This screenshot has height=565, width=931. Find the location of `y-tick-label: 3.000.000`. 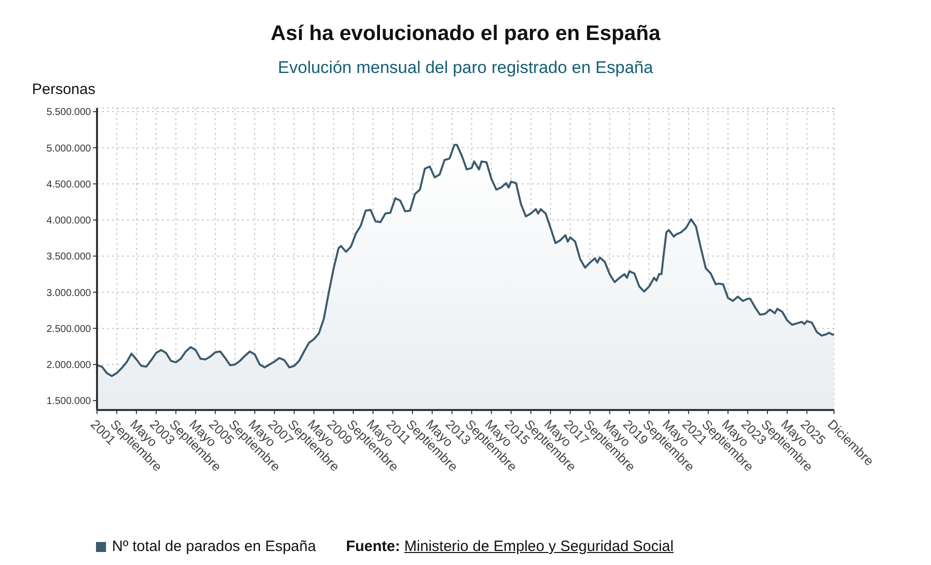

y-tick-label: 3.000.000 is located at coordinates (69, 293).